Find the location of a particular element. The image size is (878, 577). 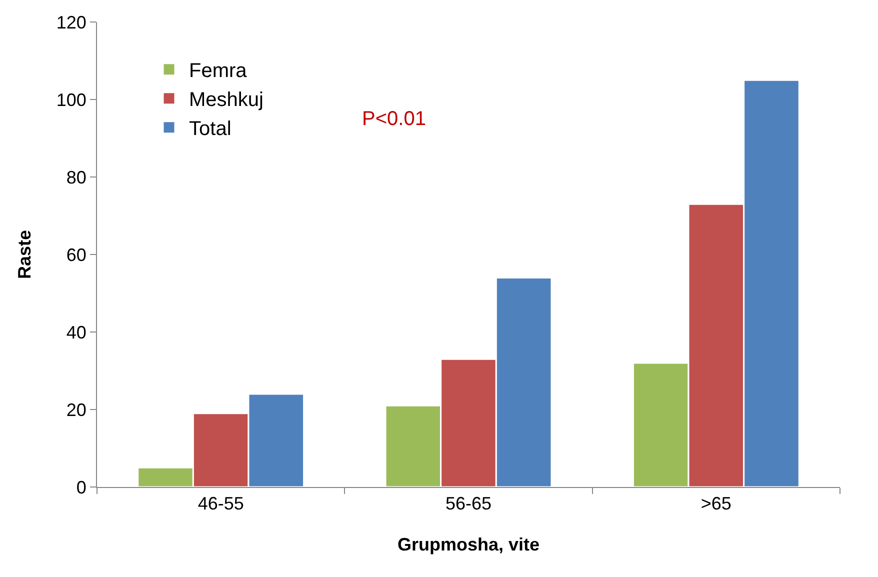

x-tick-label: >65 is located at coordinates (716, 504).